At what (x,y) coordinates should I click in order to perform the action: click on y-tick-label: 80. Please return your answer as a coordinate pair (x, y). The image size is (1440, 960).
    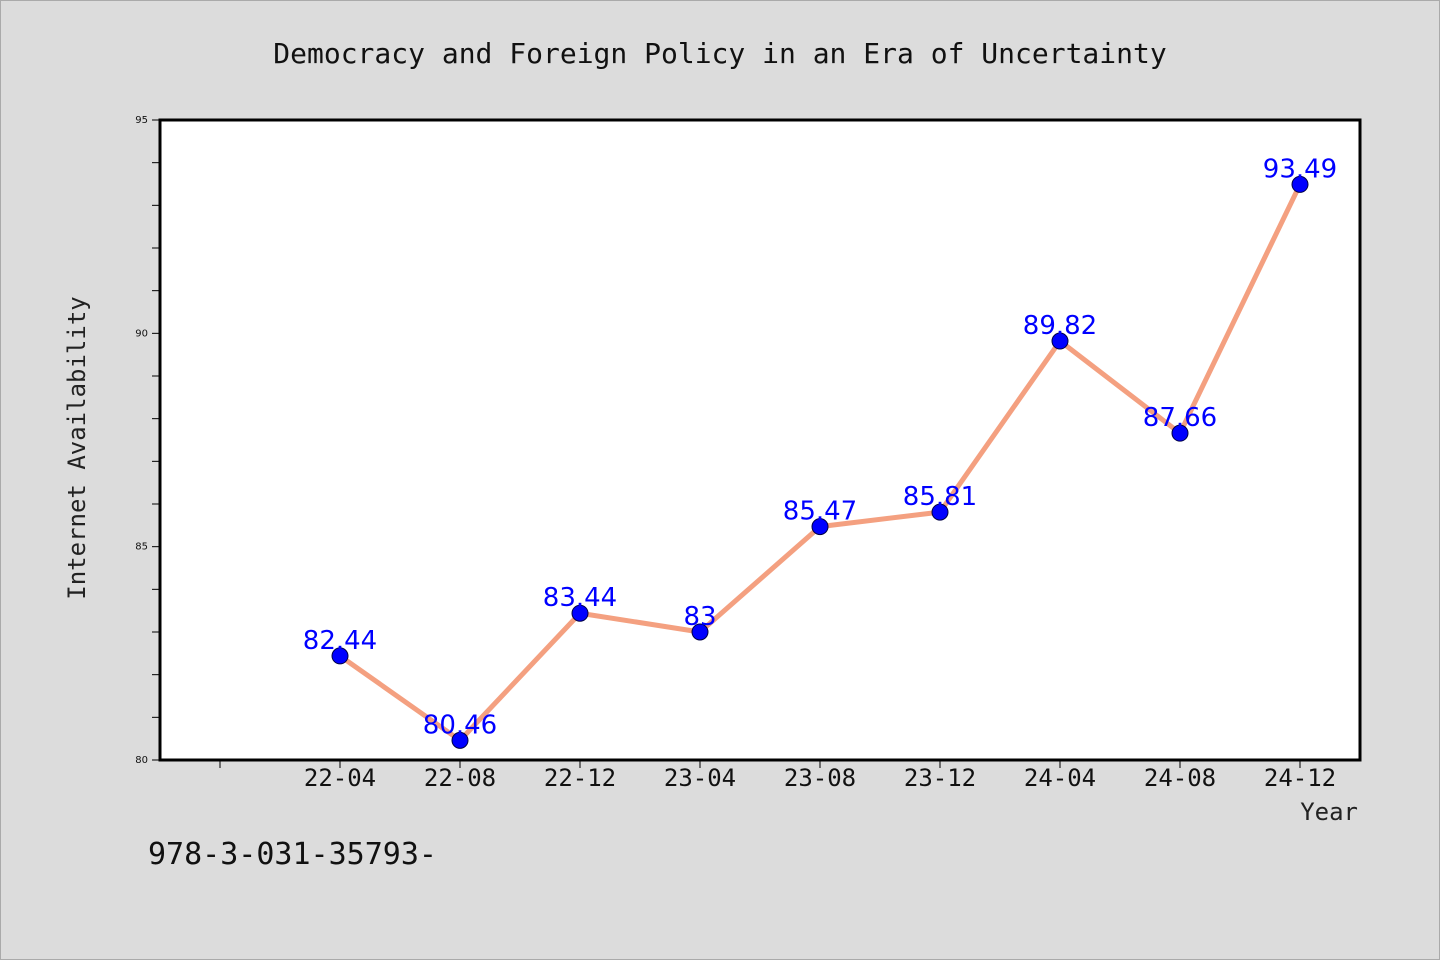
    Looking at the image, I should click on (141, 760).